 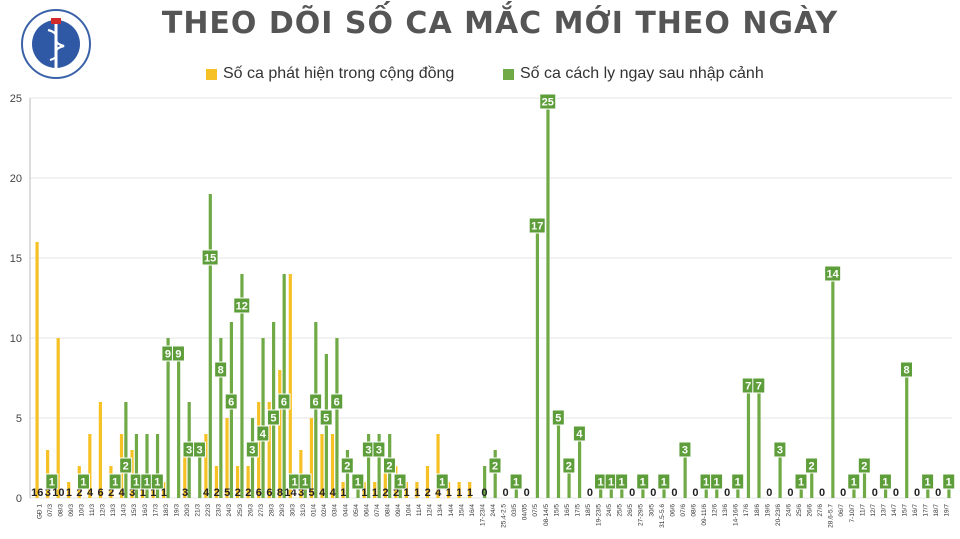 I want to click on x-tick-label: 08/4, so click(x=387, y=510).